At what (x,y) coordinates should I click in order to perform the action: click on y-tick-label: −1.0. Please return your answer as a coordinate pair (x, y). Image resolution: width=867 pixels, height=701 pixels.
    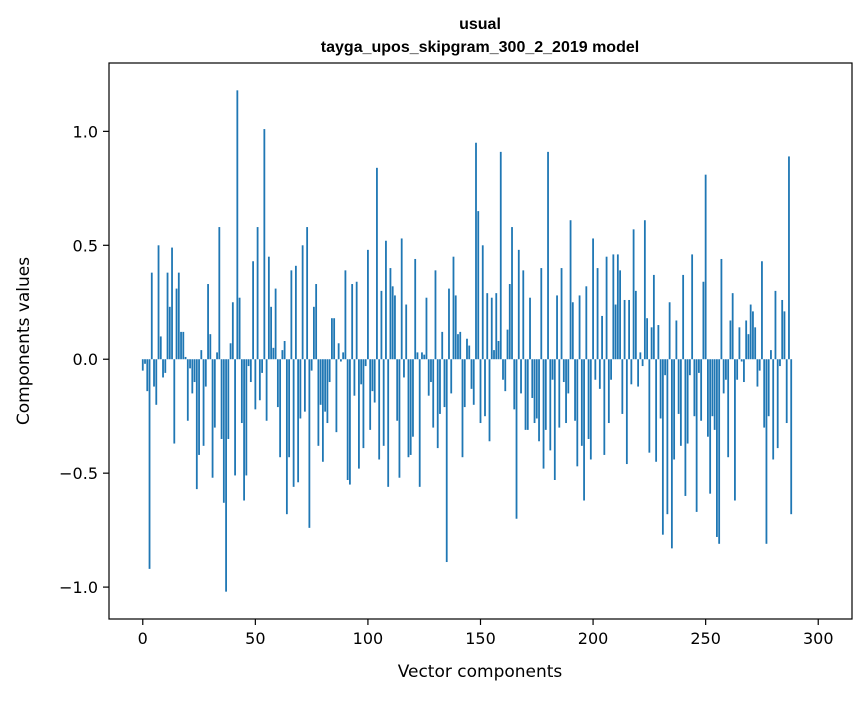
    Looking at the image, I should click on (78, 587).